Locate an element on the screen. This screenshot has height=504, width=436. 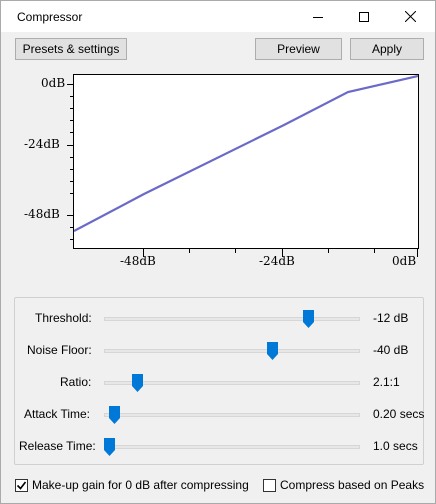
makeup-gain-option: Make-up gain for 0 dB after compressing is located at coordinates (132, 485).